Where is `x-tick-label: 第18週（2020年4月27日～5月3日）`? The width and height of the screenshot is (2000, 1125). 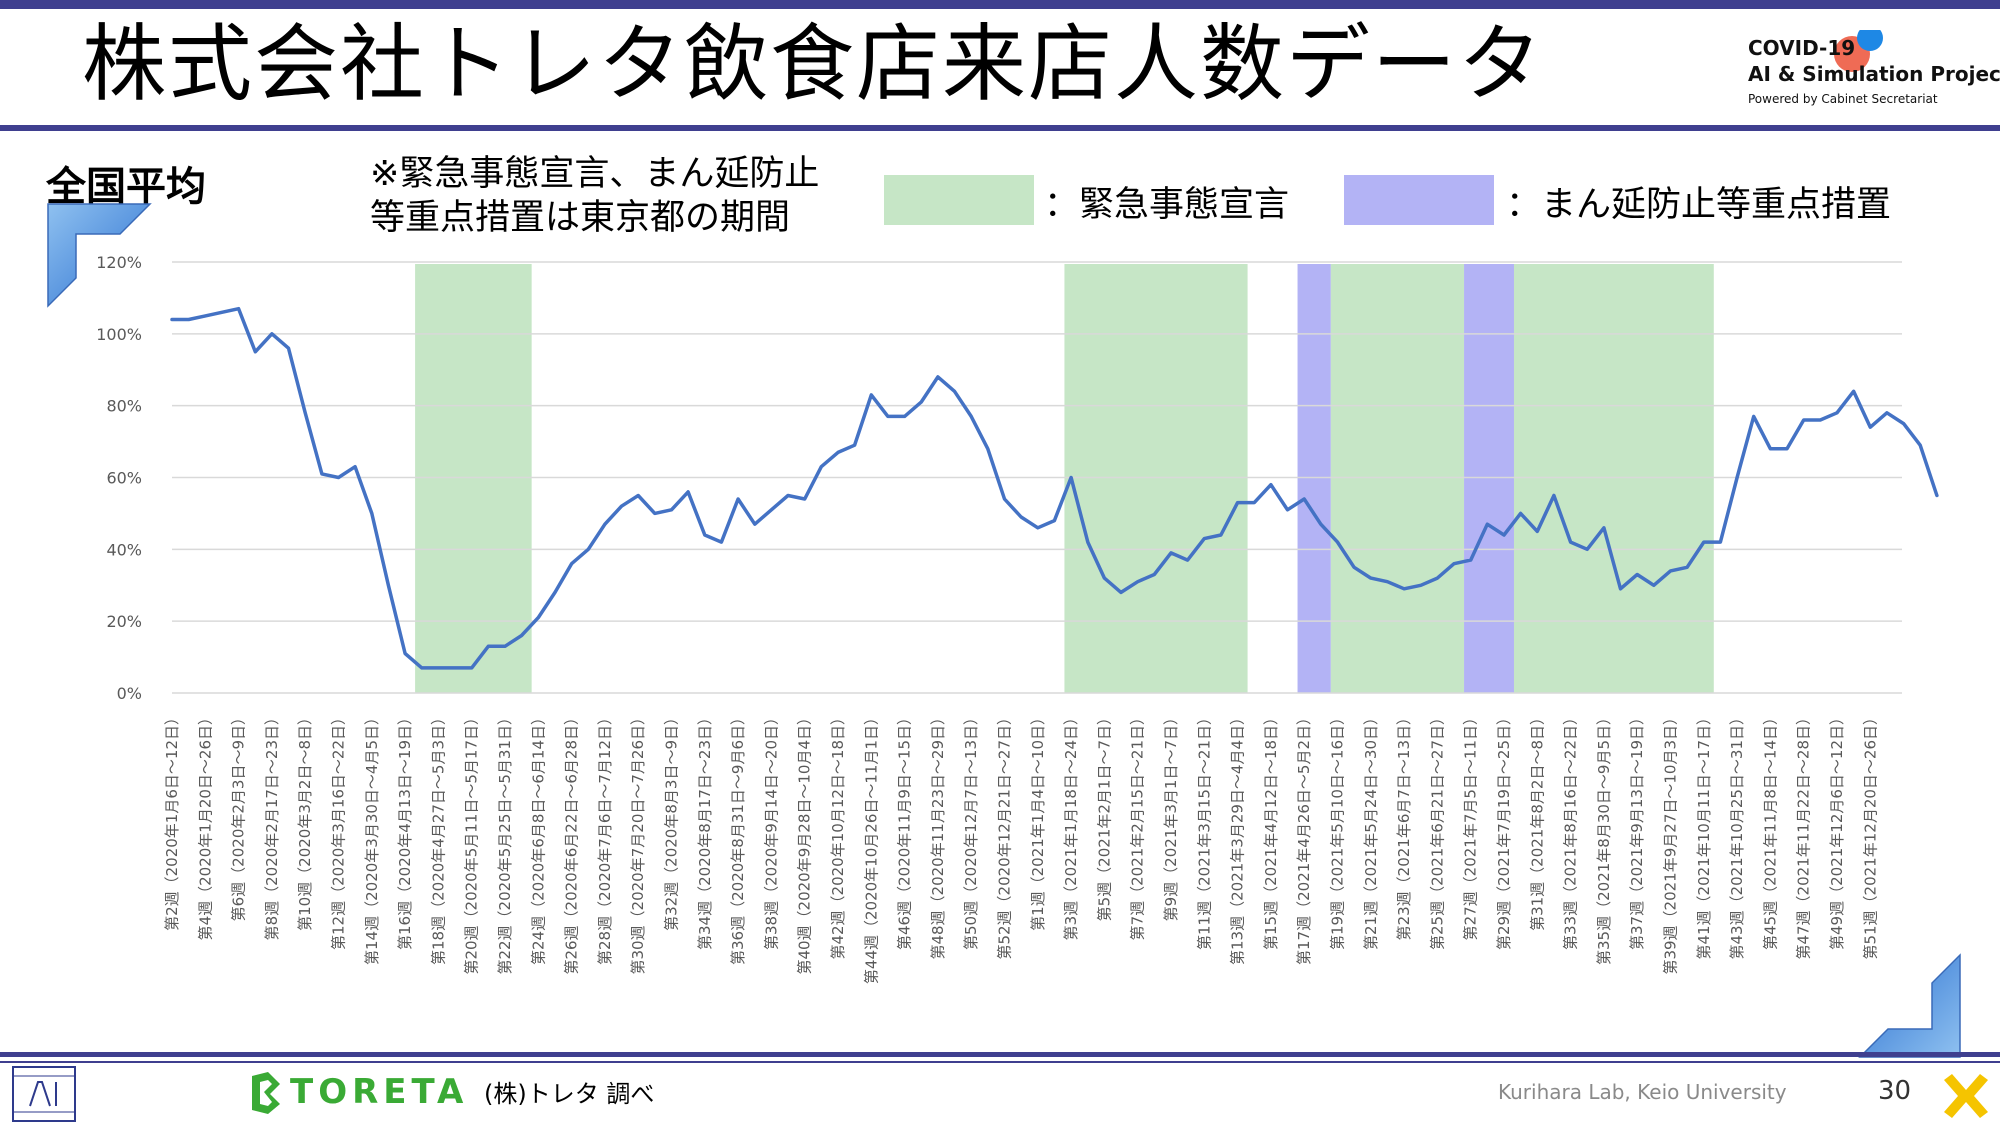 x-tick-label: 第18週（2020年4月27日～5月3日） is located at coordinates (438, 837).